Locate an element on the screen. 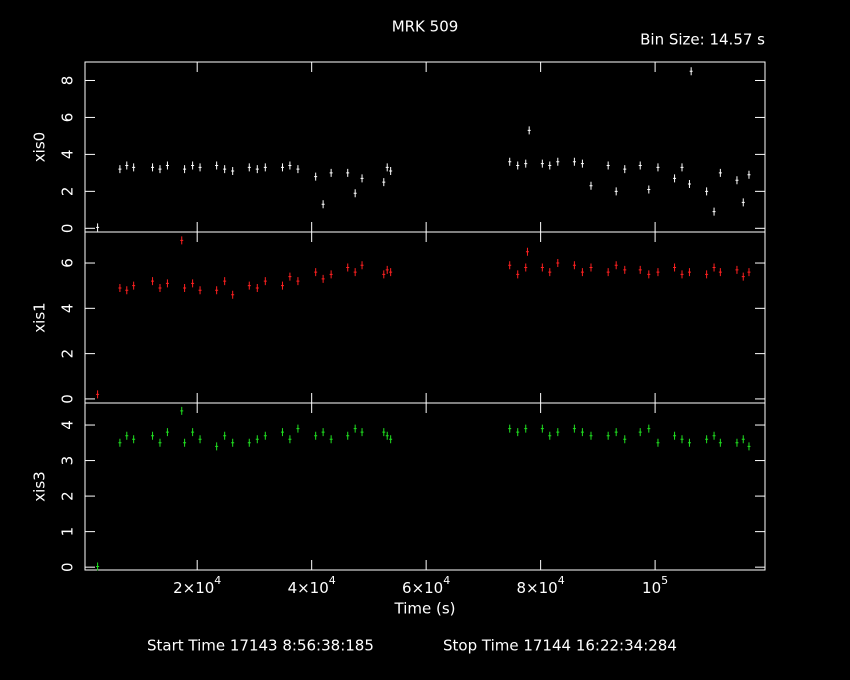  x-tick-label: 8×10⁴ is located at coordinates (541, 585).